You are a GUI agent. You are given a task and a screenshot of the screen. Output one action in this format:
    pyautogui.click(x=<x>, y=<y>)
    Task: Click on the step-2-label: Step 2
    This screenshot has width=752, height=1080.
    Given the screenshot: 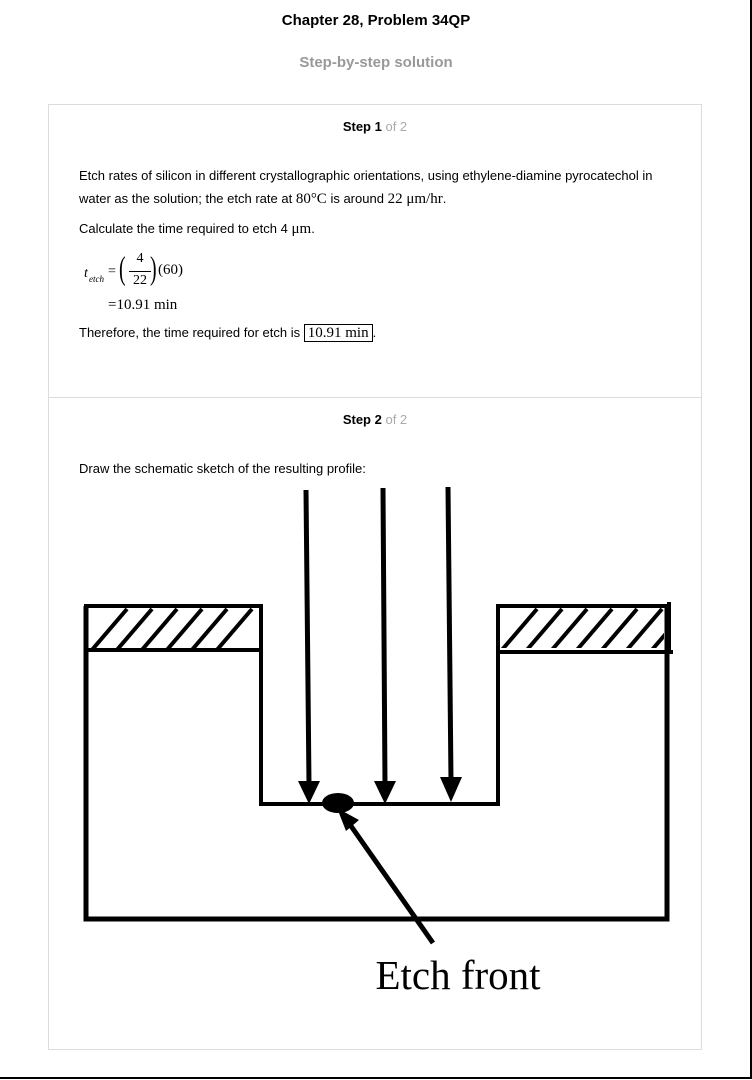 What is the action you would take?
    pyautogui.click(x=362, y=419)
    